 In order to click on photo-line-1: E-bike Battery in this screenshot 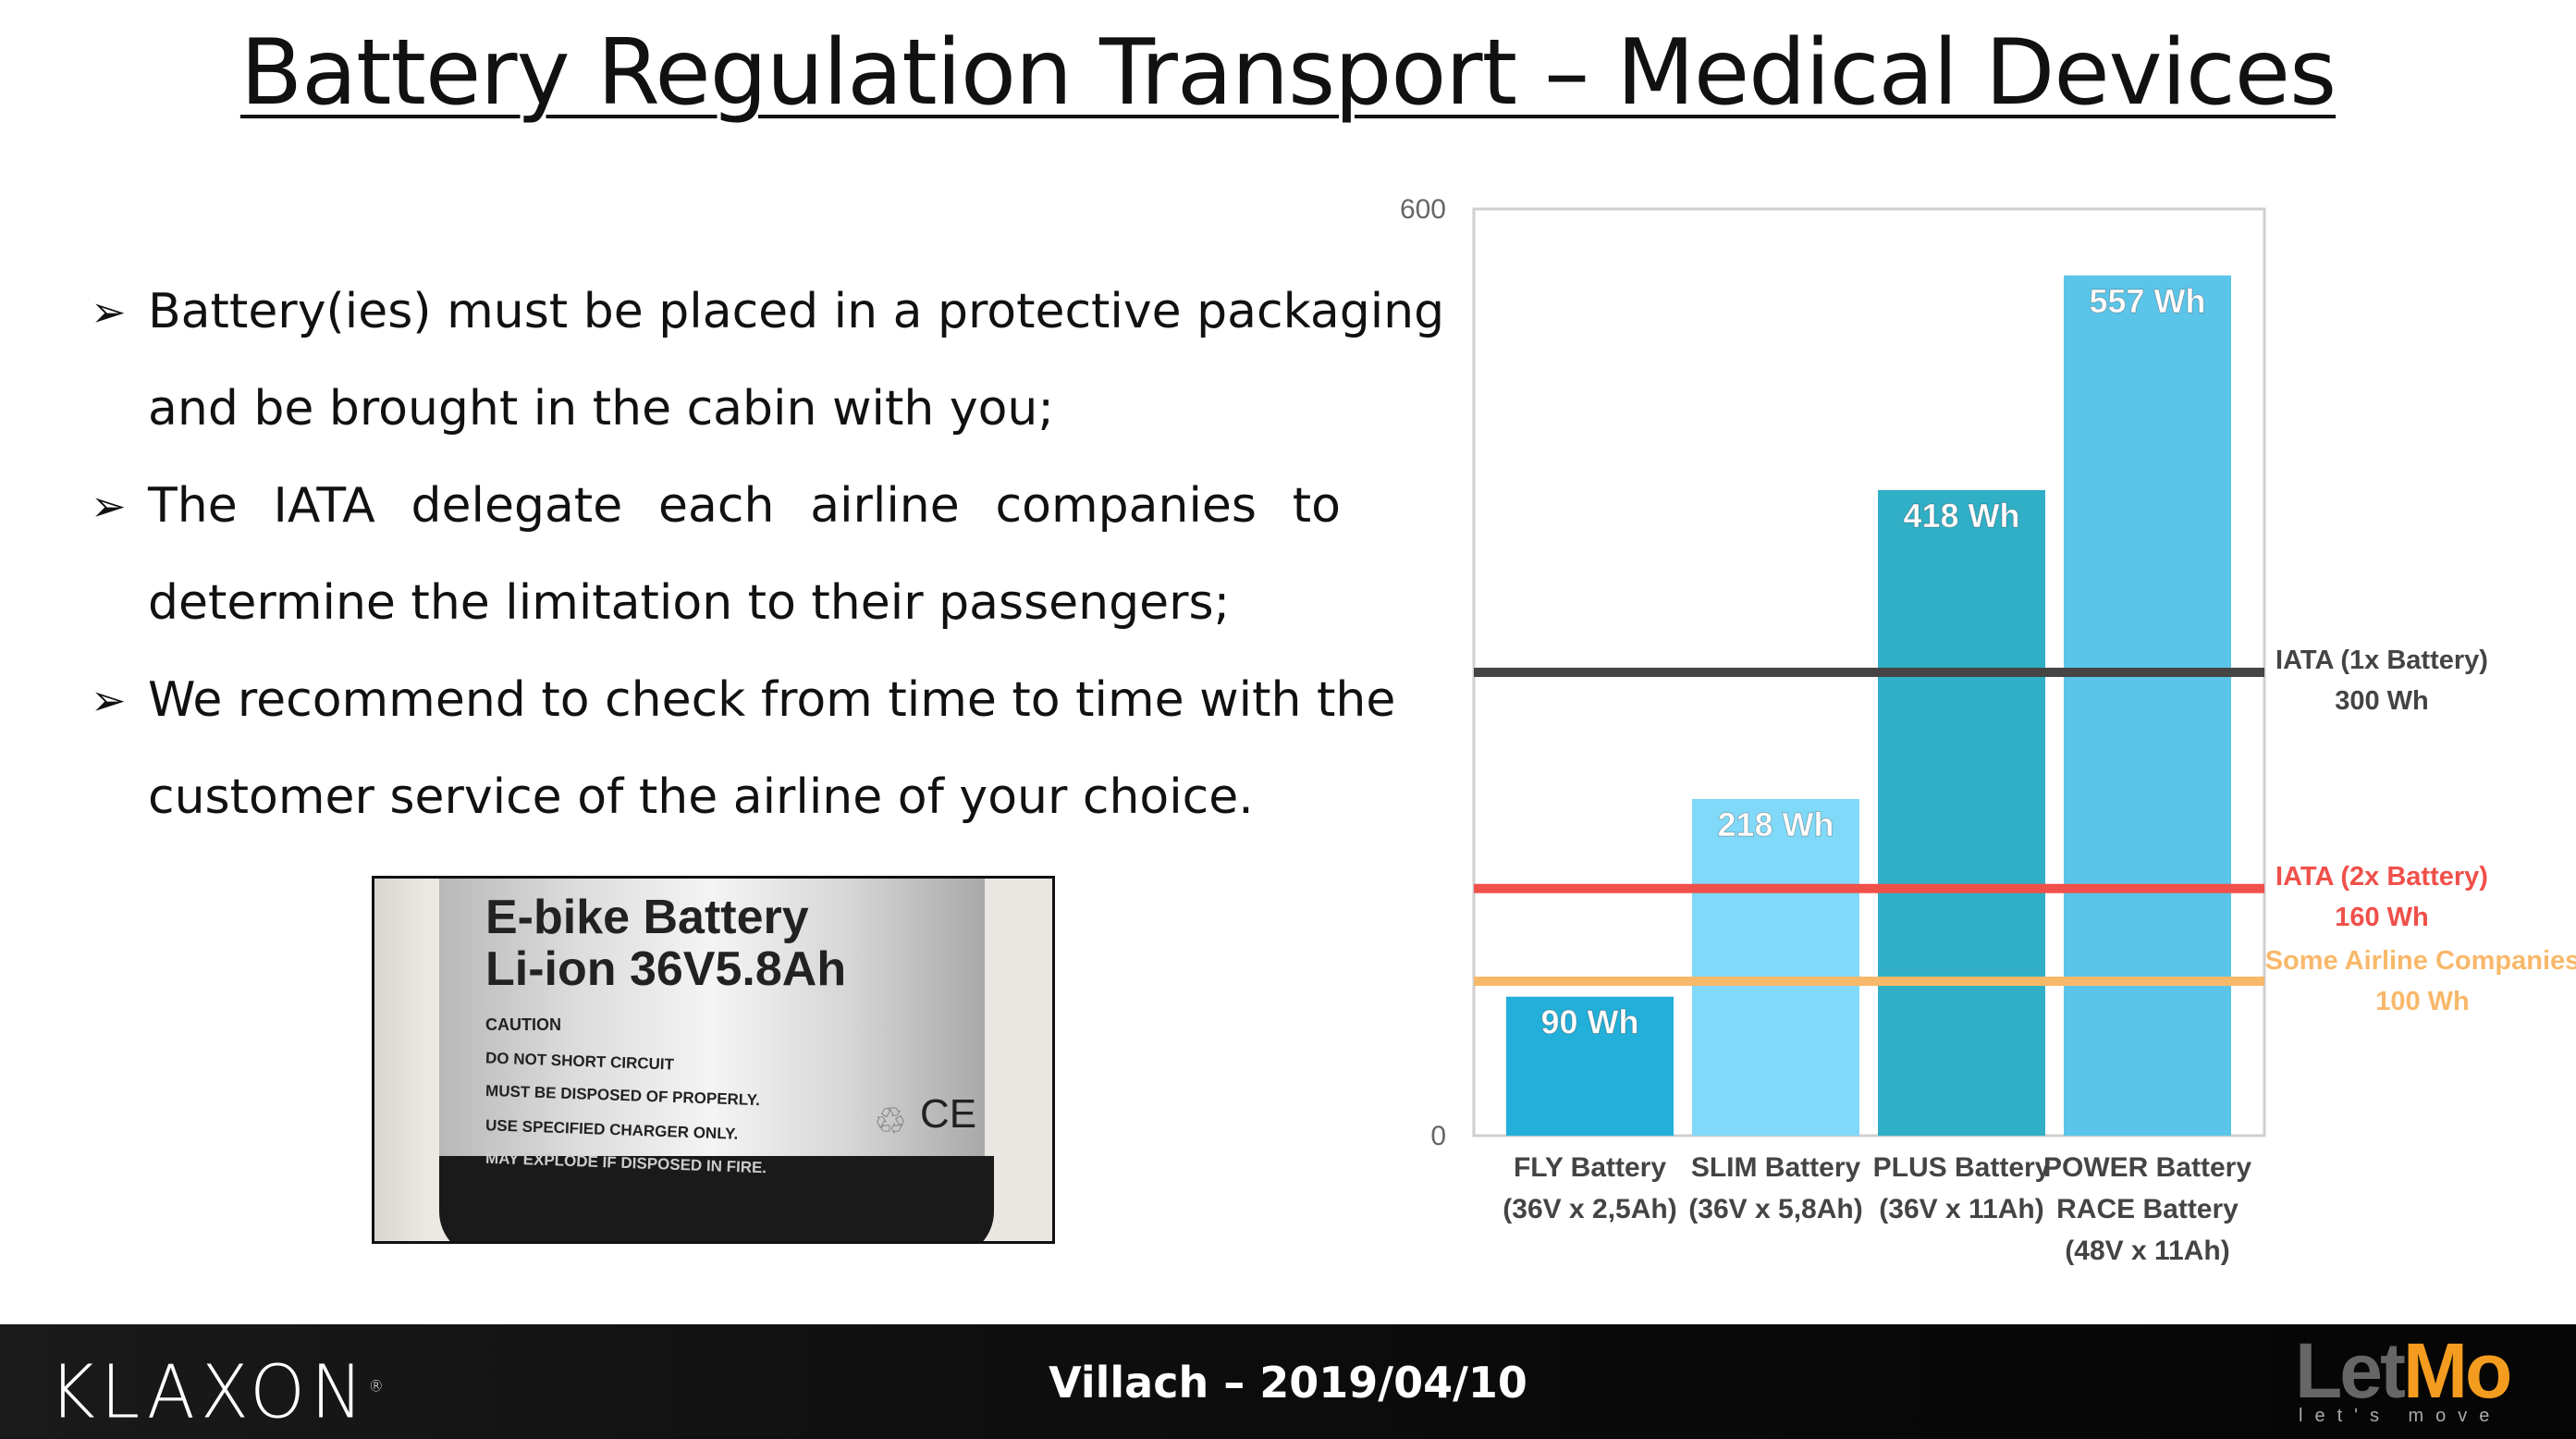, I will do `click(647, 917)`.